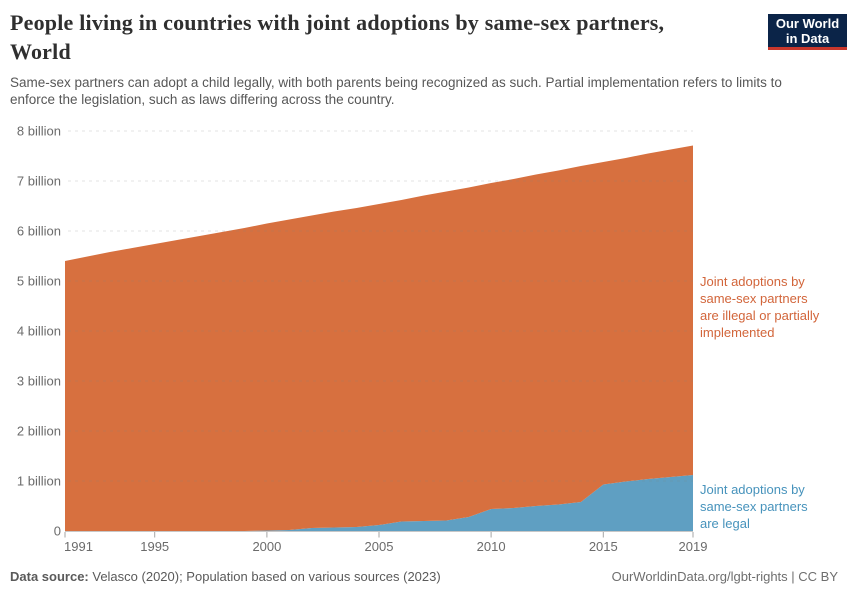 Image resolution: width=850 pixels, height=600 pixels. I want to click on y-axis-label: 0, so click(57, 531).